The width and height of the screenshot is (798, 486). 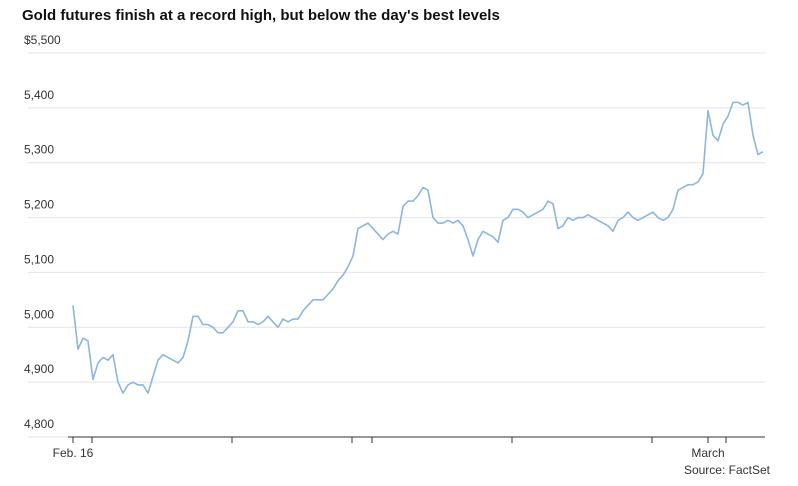 What do you see at coordinates (707, 453) in the screenshot?
I see `x-tick-label: March` at bounding box center [707, 453].